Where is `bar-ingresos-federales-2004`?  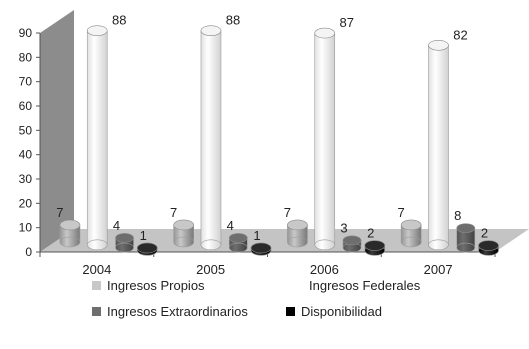 bar-ingresos-federales-2004 is located at coordinates (97, 138).